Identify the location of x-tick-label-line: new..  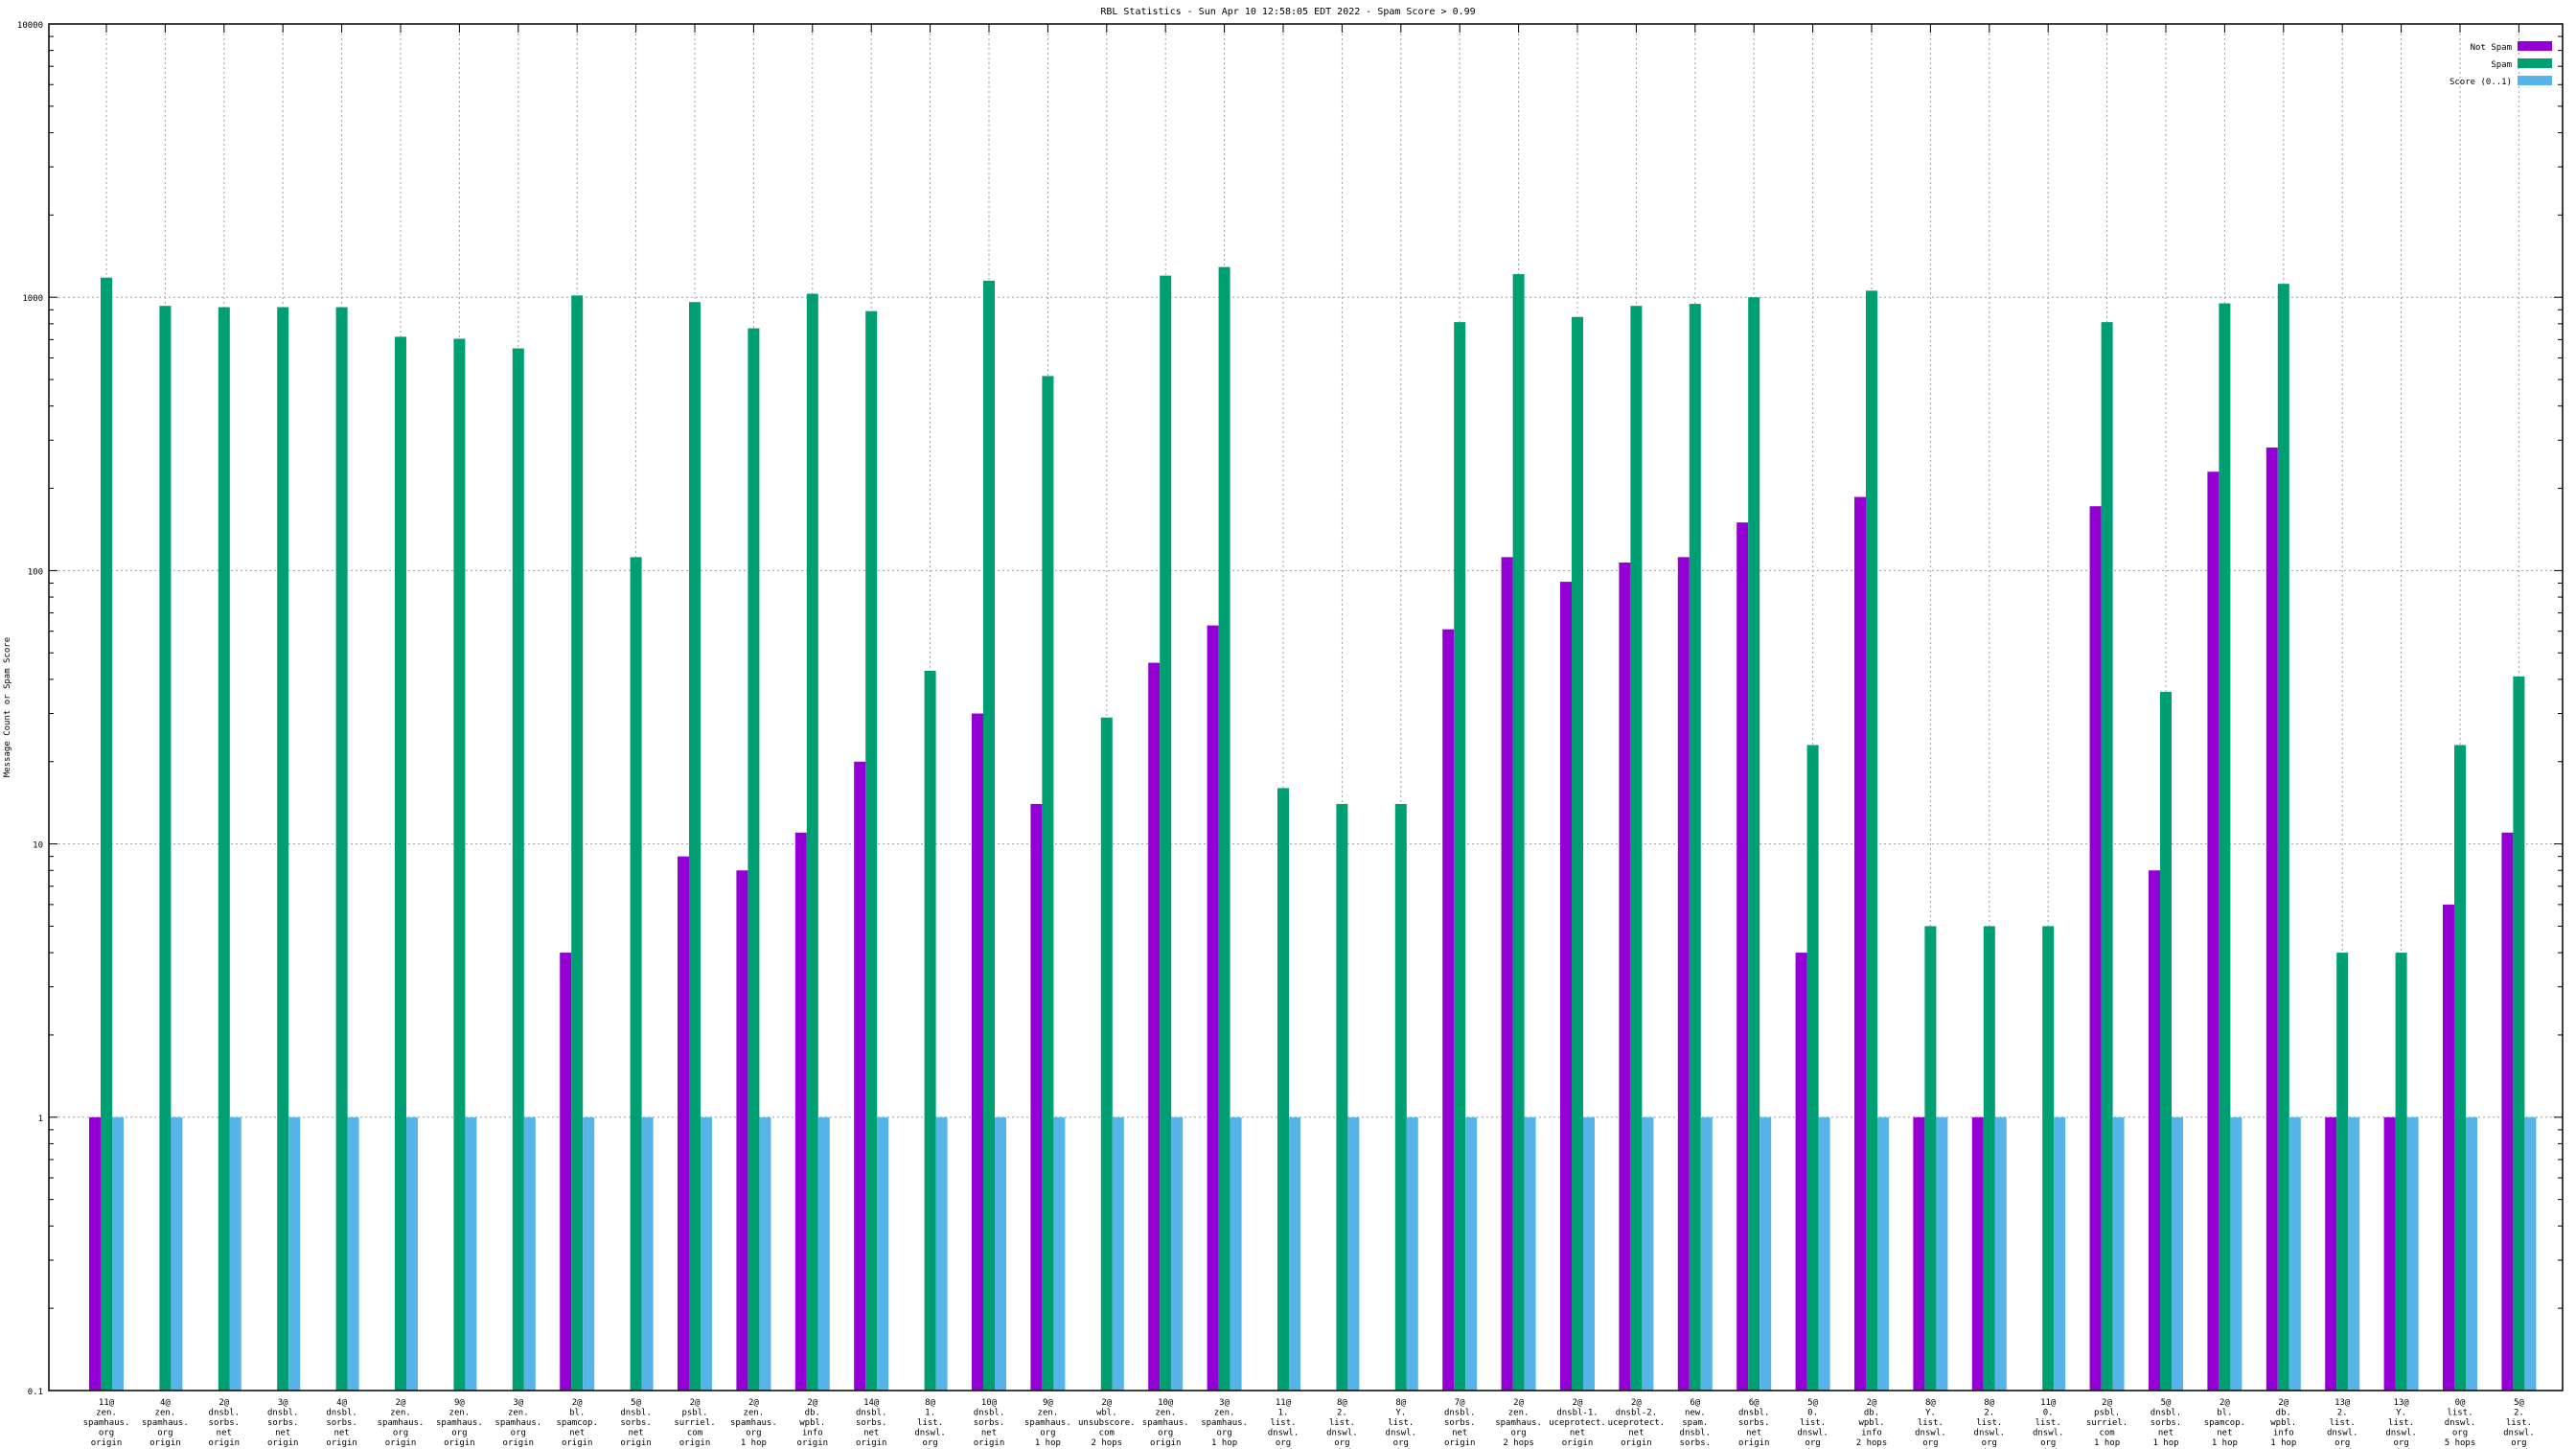
(1695, 1413).